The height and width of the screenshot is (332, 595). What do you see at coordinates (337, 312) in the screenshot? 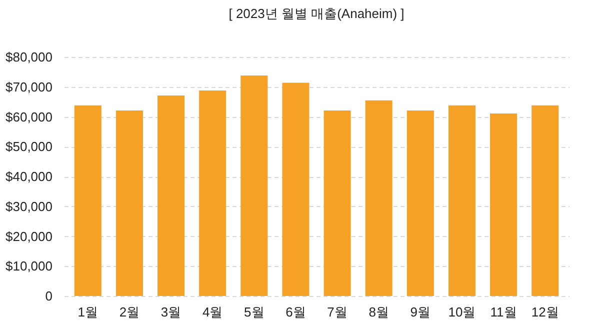
I see `x-tick-label: 7월` at bounding box center [337, 312].